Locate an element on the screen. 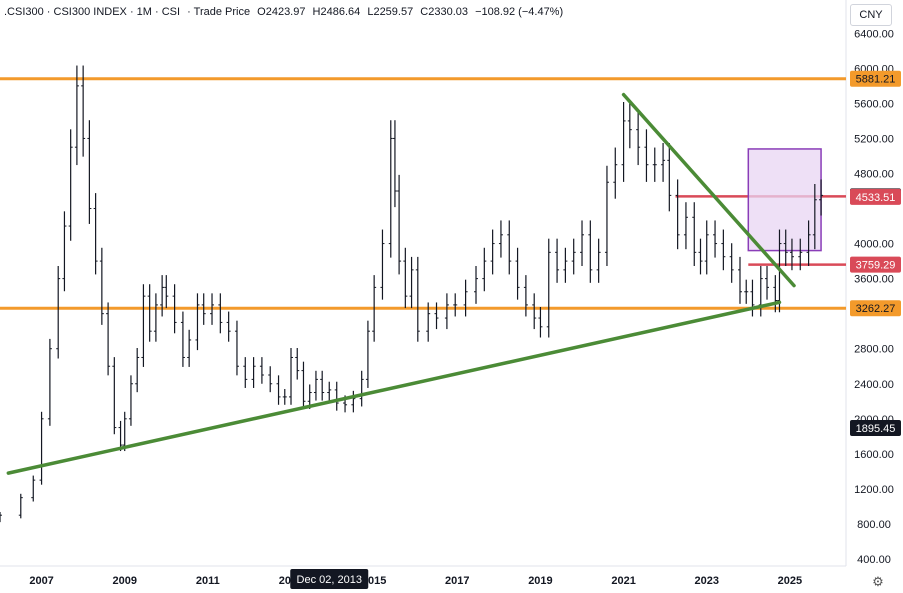 Image resolution: width=903 pixels, height=593 pixels. trendline is located at coordinates (708, 190).